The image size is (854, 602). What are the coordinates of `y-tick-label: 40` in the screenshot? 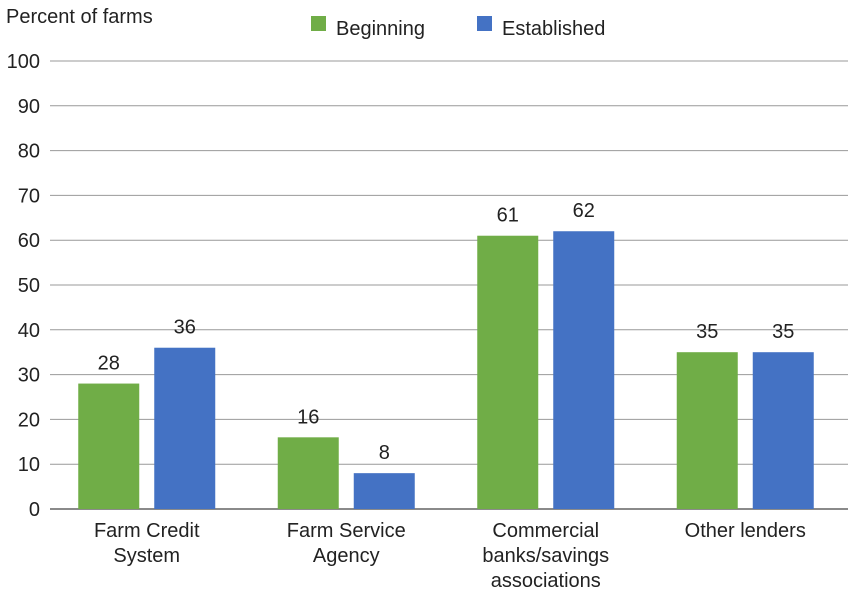 It's located at (29, 331).